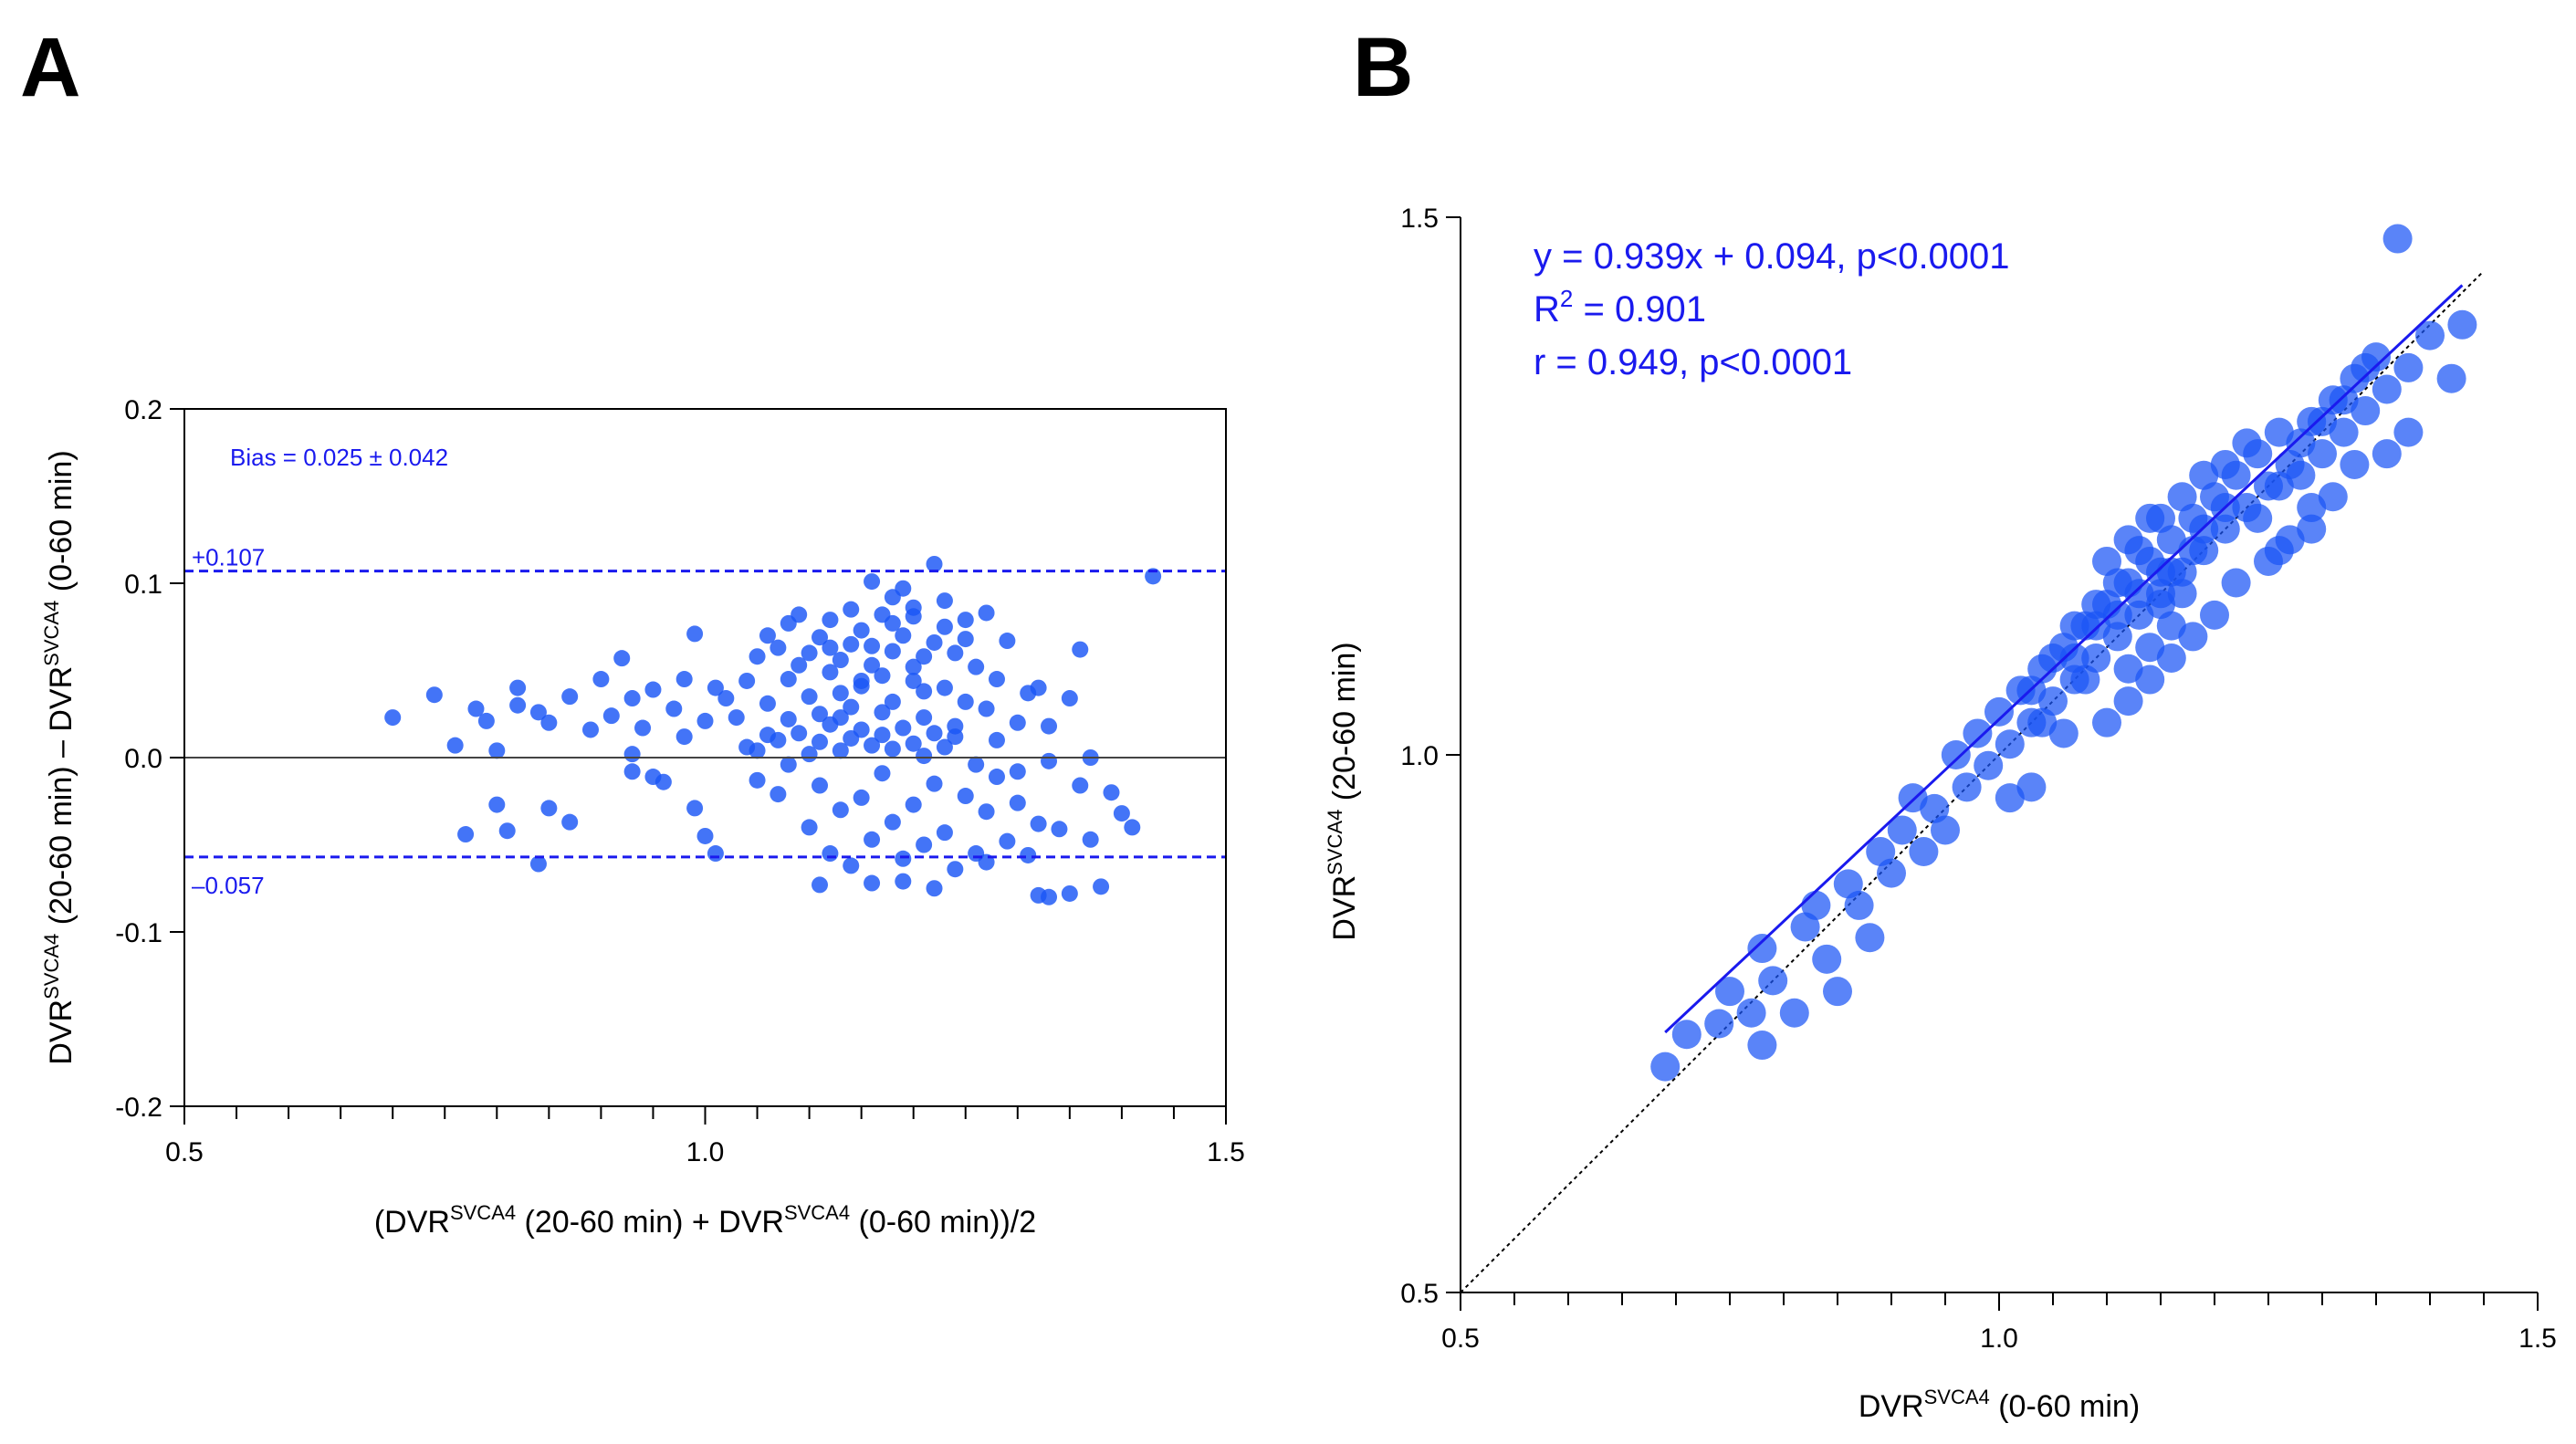  Describe the element at coordinates (138, 1108) in the screenshot. I see `chart-a-y-tick-label: -0.2` at that location.